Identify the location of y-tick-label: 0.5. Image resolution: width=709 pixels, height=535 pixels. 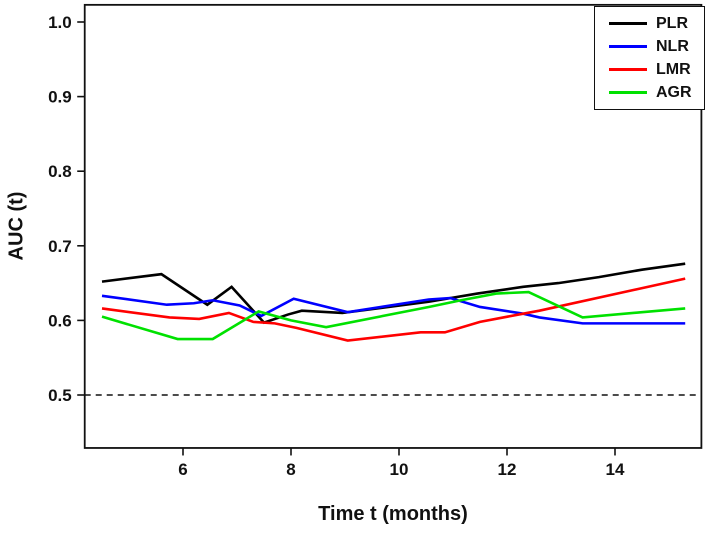
(60, 395).